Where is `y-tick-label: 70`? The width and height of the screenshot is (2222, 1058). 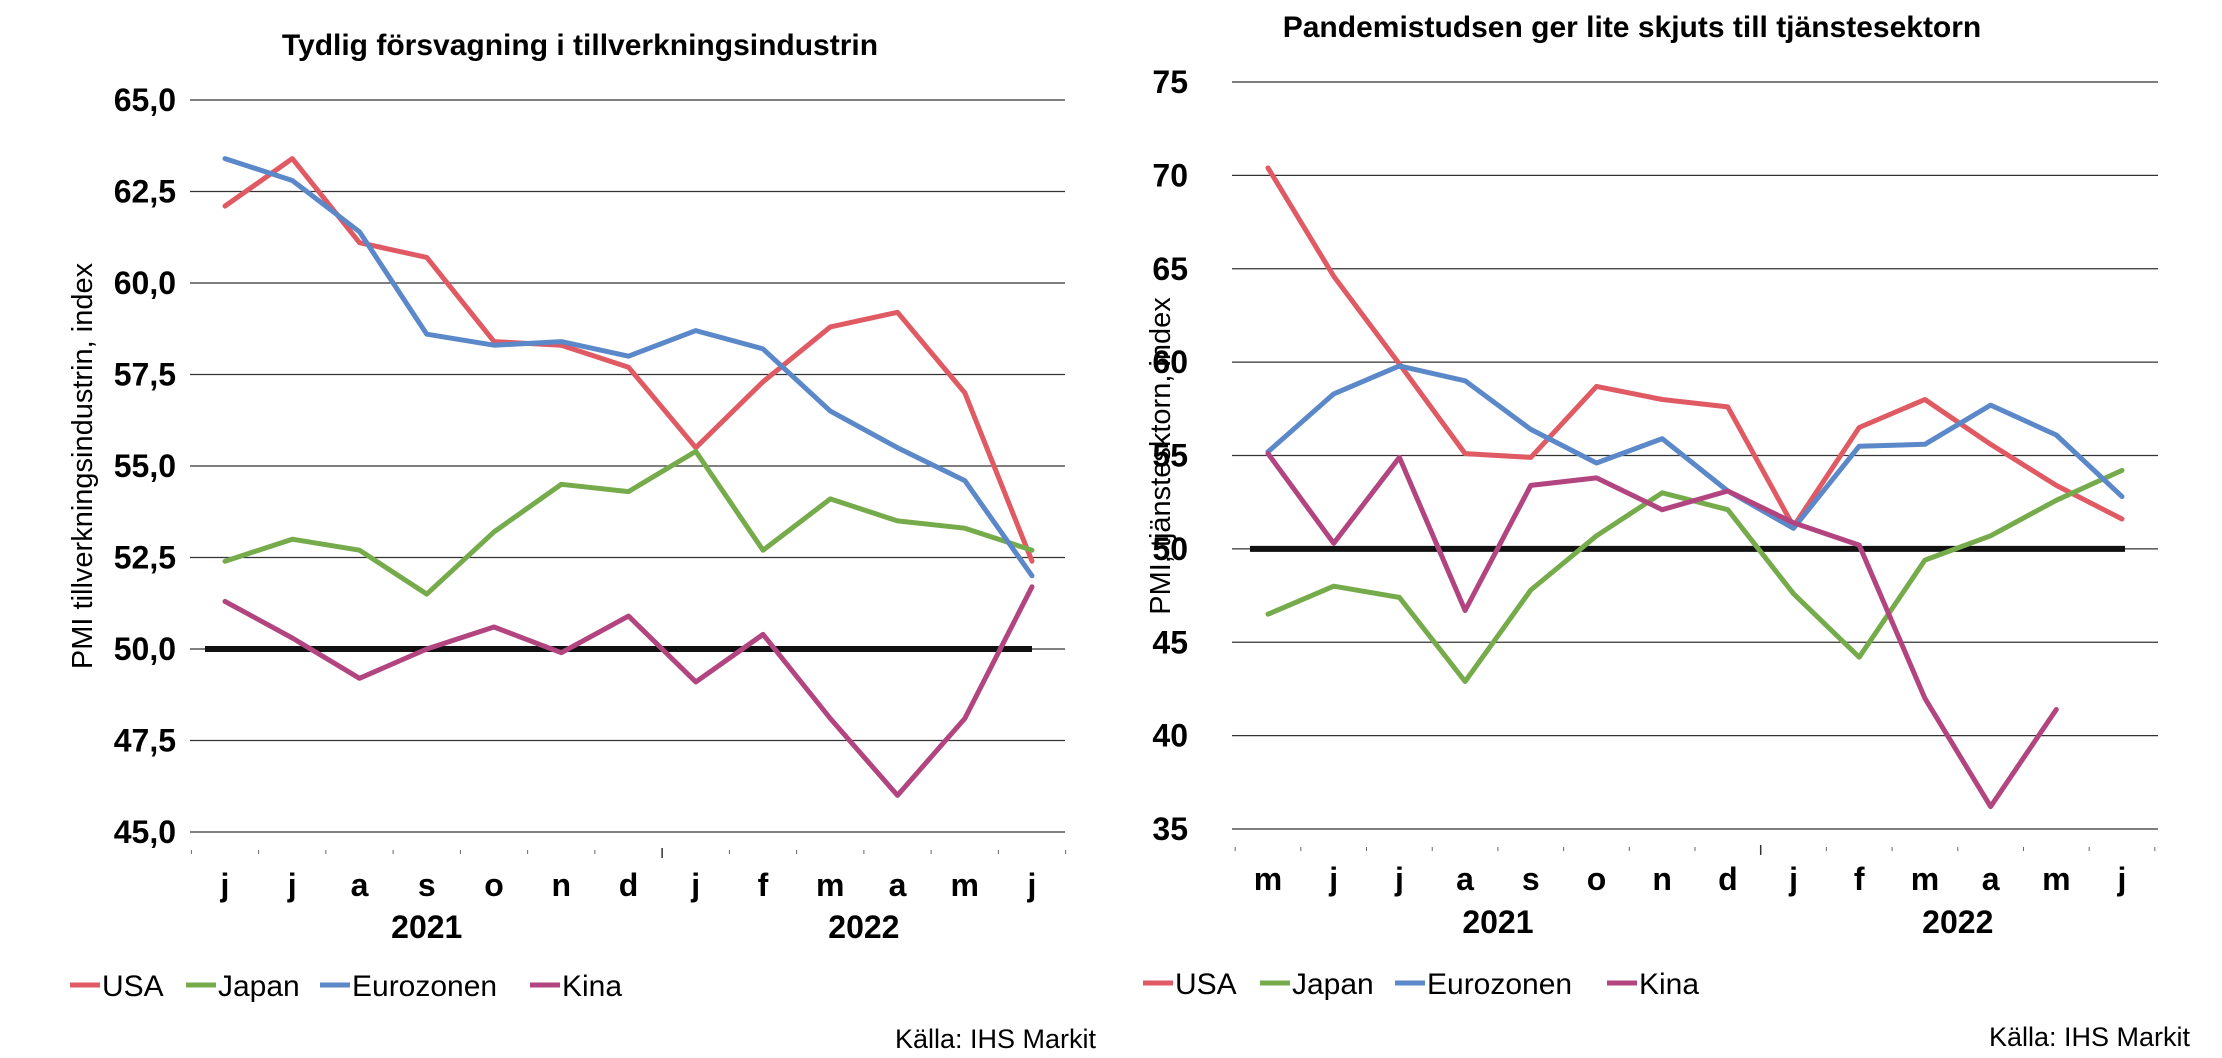
y-tick-label: 70 is located at coordinates (1170, 175).